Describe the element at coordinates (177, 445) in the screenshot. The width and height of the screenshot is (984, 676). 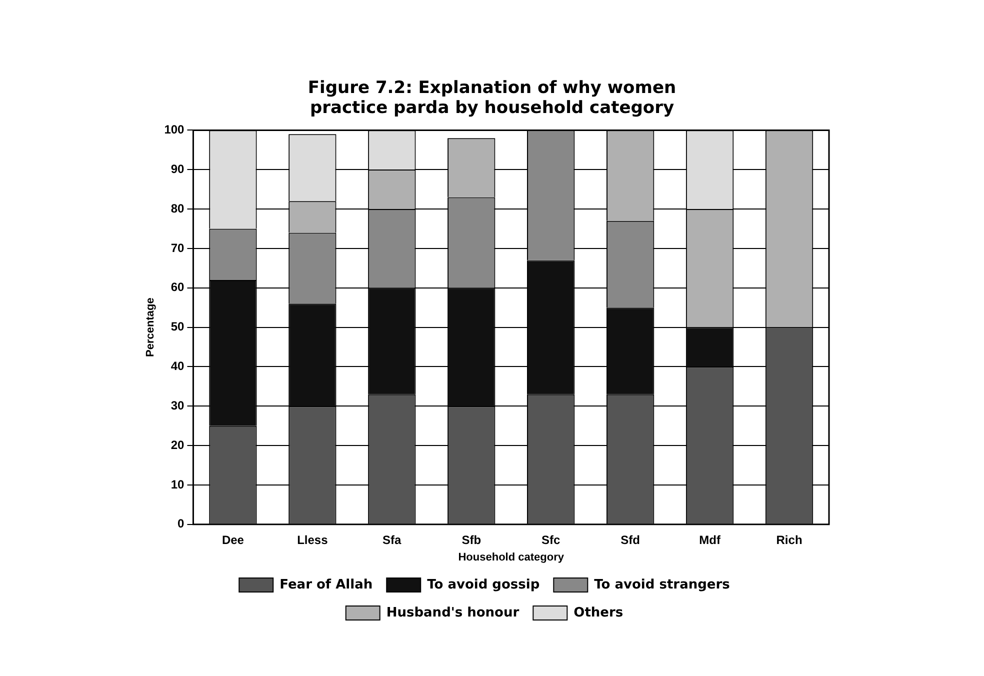
I see `y-tick-label: 20` at that location.